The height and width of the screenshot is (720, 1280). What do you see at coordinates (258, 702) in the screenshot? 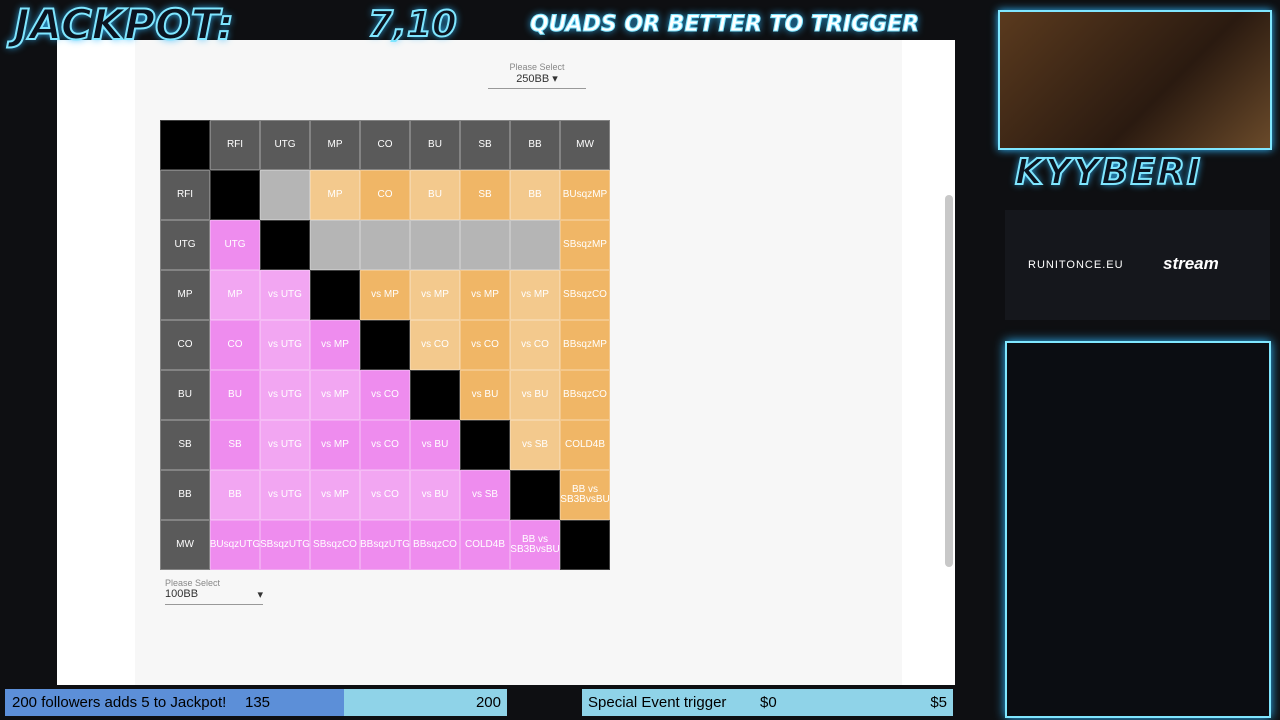
I see `followers-current: 135` at bounding box center [258, 702].